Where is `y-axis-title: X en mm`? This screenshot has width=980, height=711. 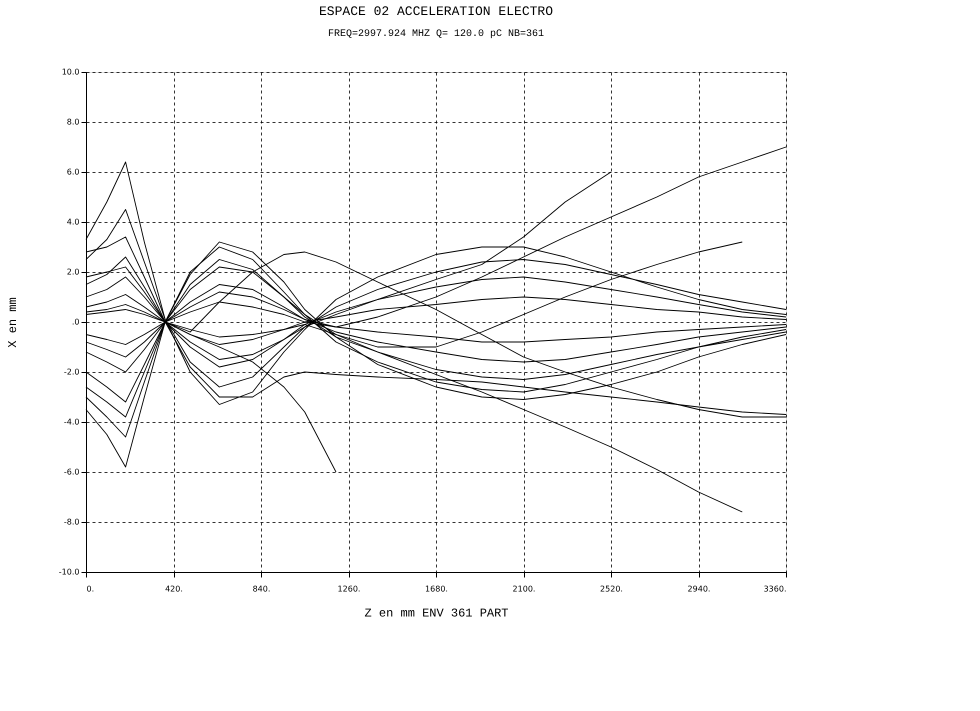
y-axis-title: X en mm is located at coordinates (13, 322).